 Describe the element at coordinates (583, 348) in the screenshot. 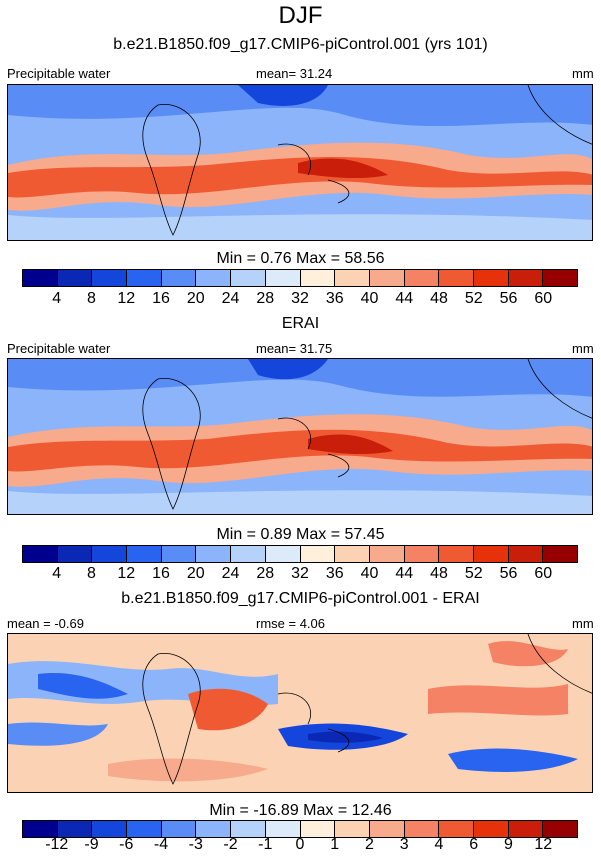

I see `panel-2-units-label: mm` at that location.